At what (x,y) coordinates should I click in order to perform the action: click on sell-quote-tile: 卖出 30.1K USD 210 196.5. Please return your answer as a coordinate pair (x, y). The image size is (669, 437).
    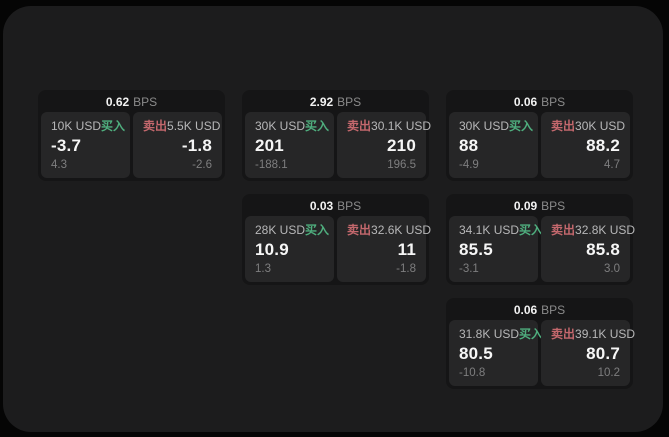
    Looking at the image, I should click on (384, 145).